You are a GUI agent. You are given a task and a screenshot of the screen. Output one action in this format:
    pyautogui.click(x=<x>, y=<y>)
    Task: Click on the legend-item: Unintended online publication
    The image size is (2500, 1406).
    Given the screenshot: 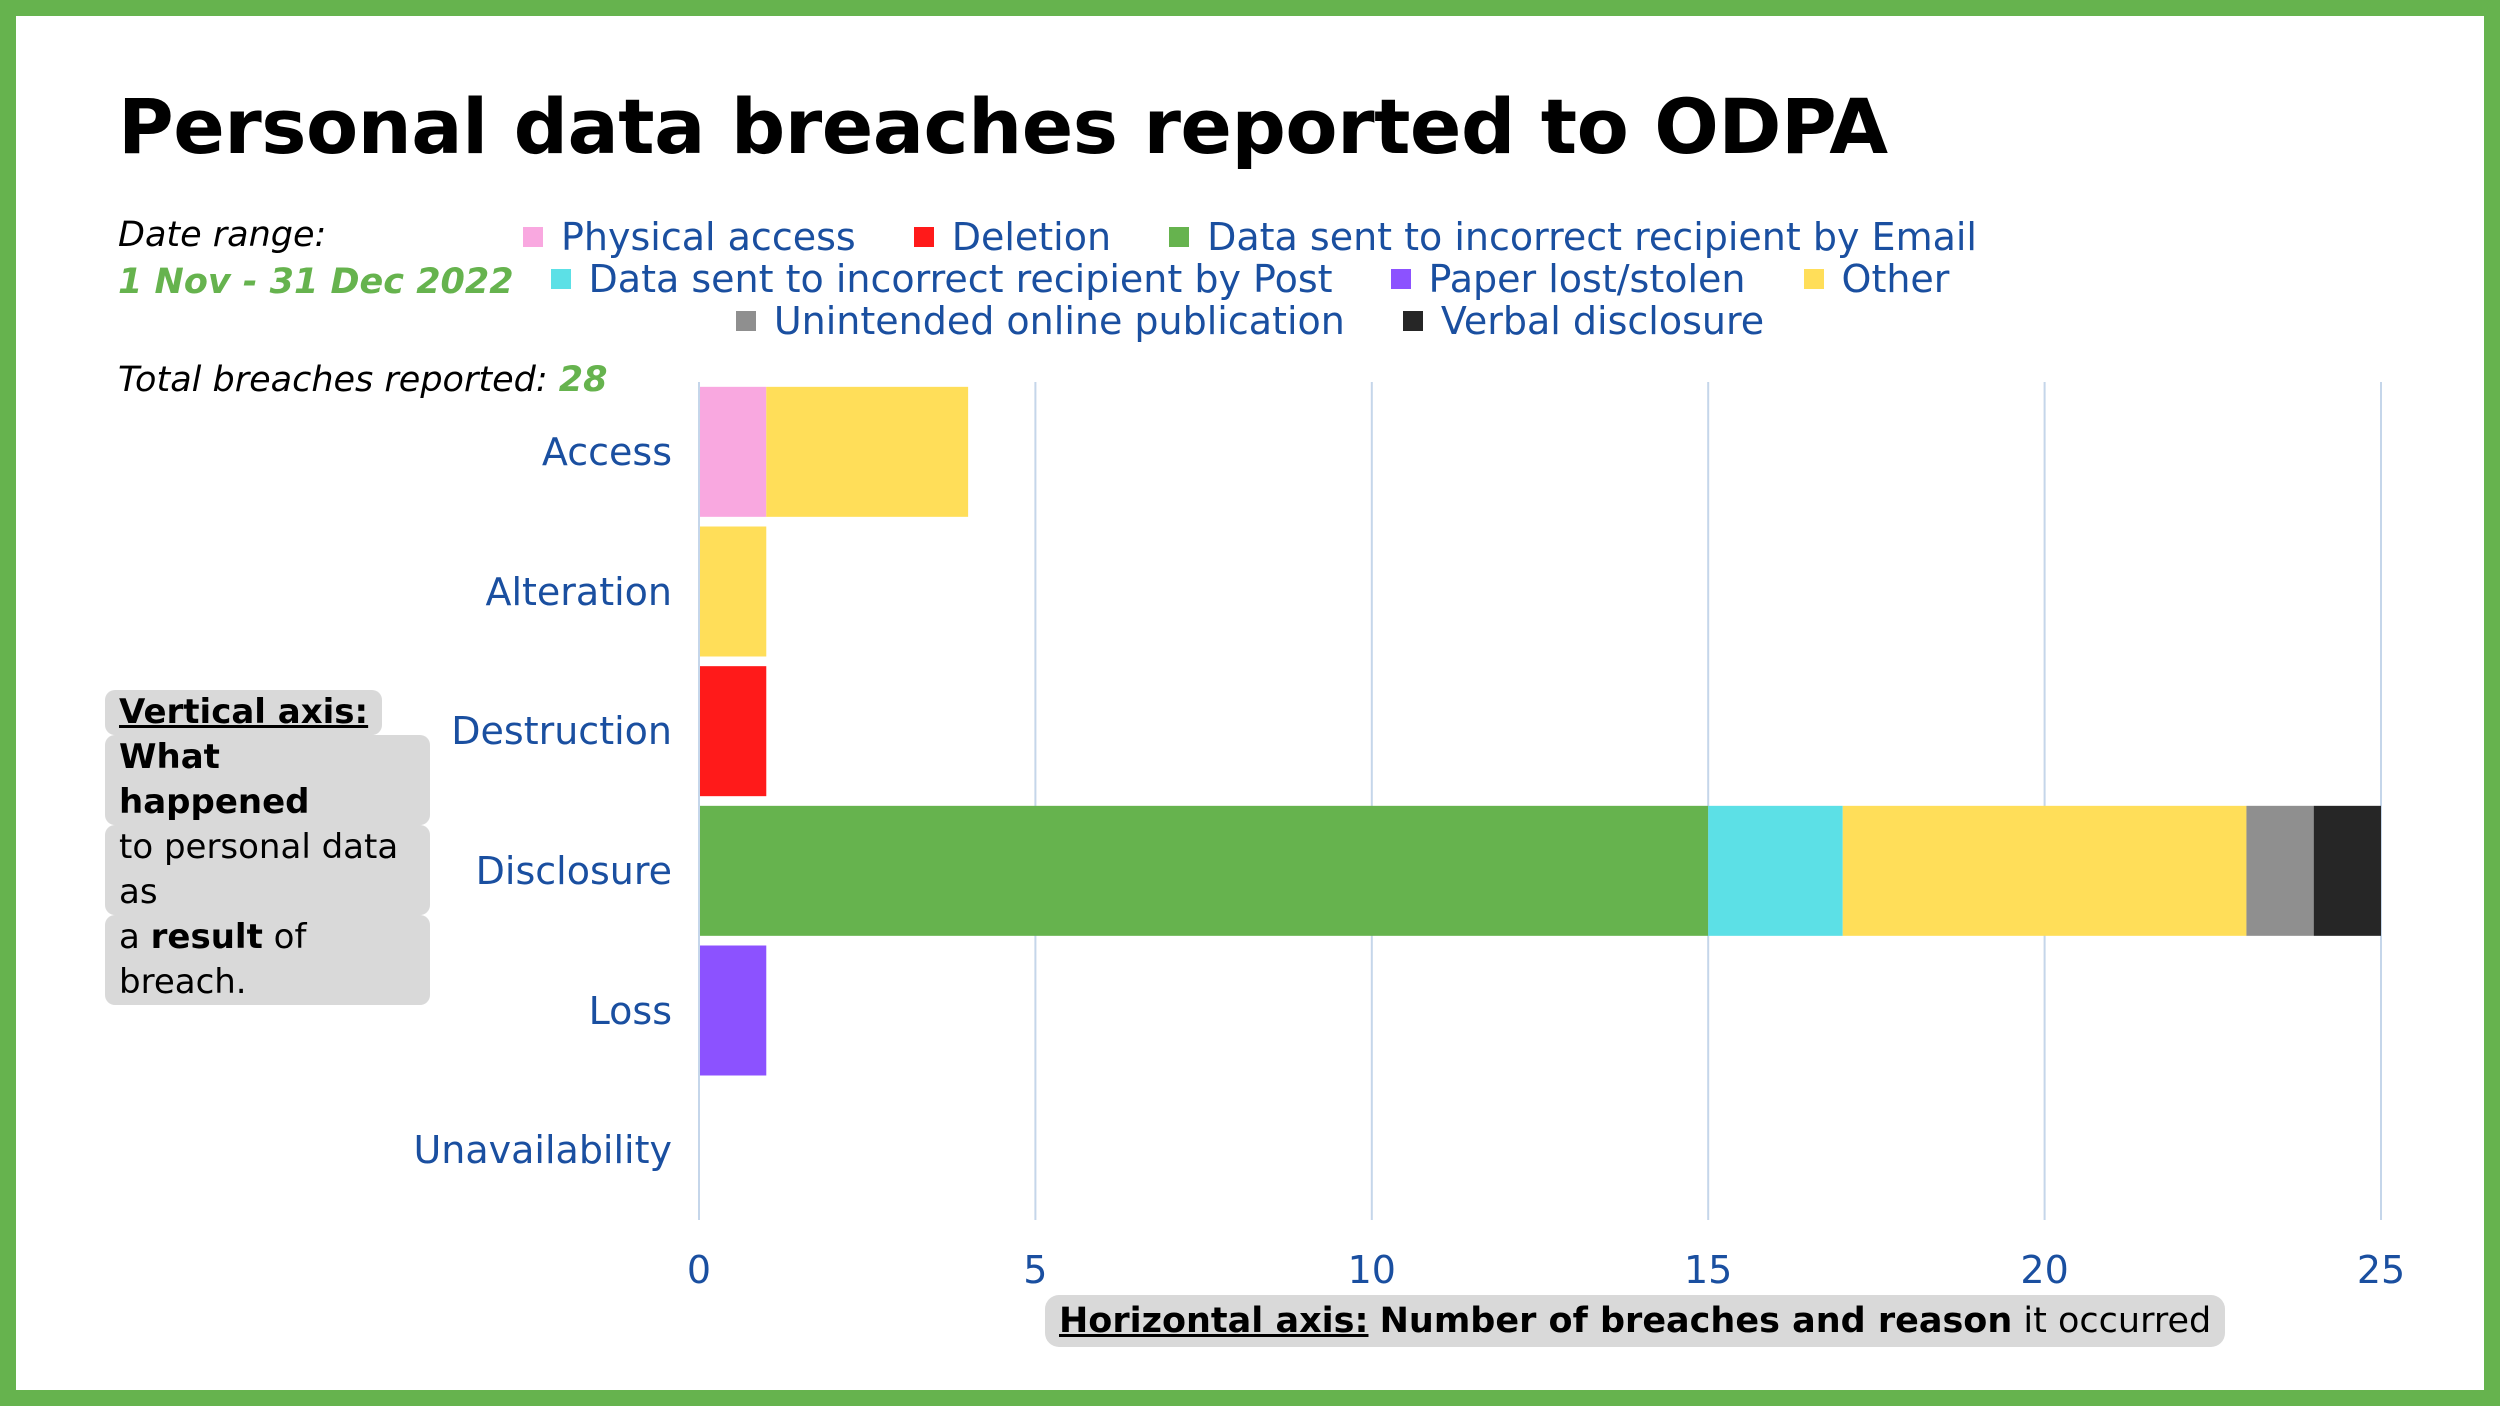 What is the action you would take?
    pyautogui.click(x=1040, y=321)
    